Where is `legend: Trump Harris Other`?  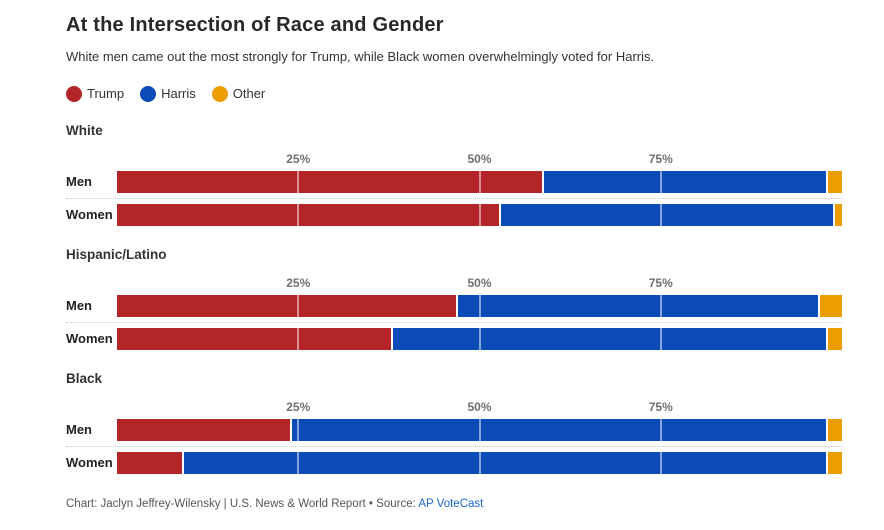 legend: Trump Harris Other is located at coordinates (454, 93).